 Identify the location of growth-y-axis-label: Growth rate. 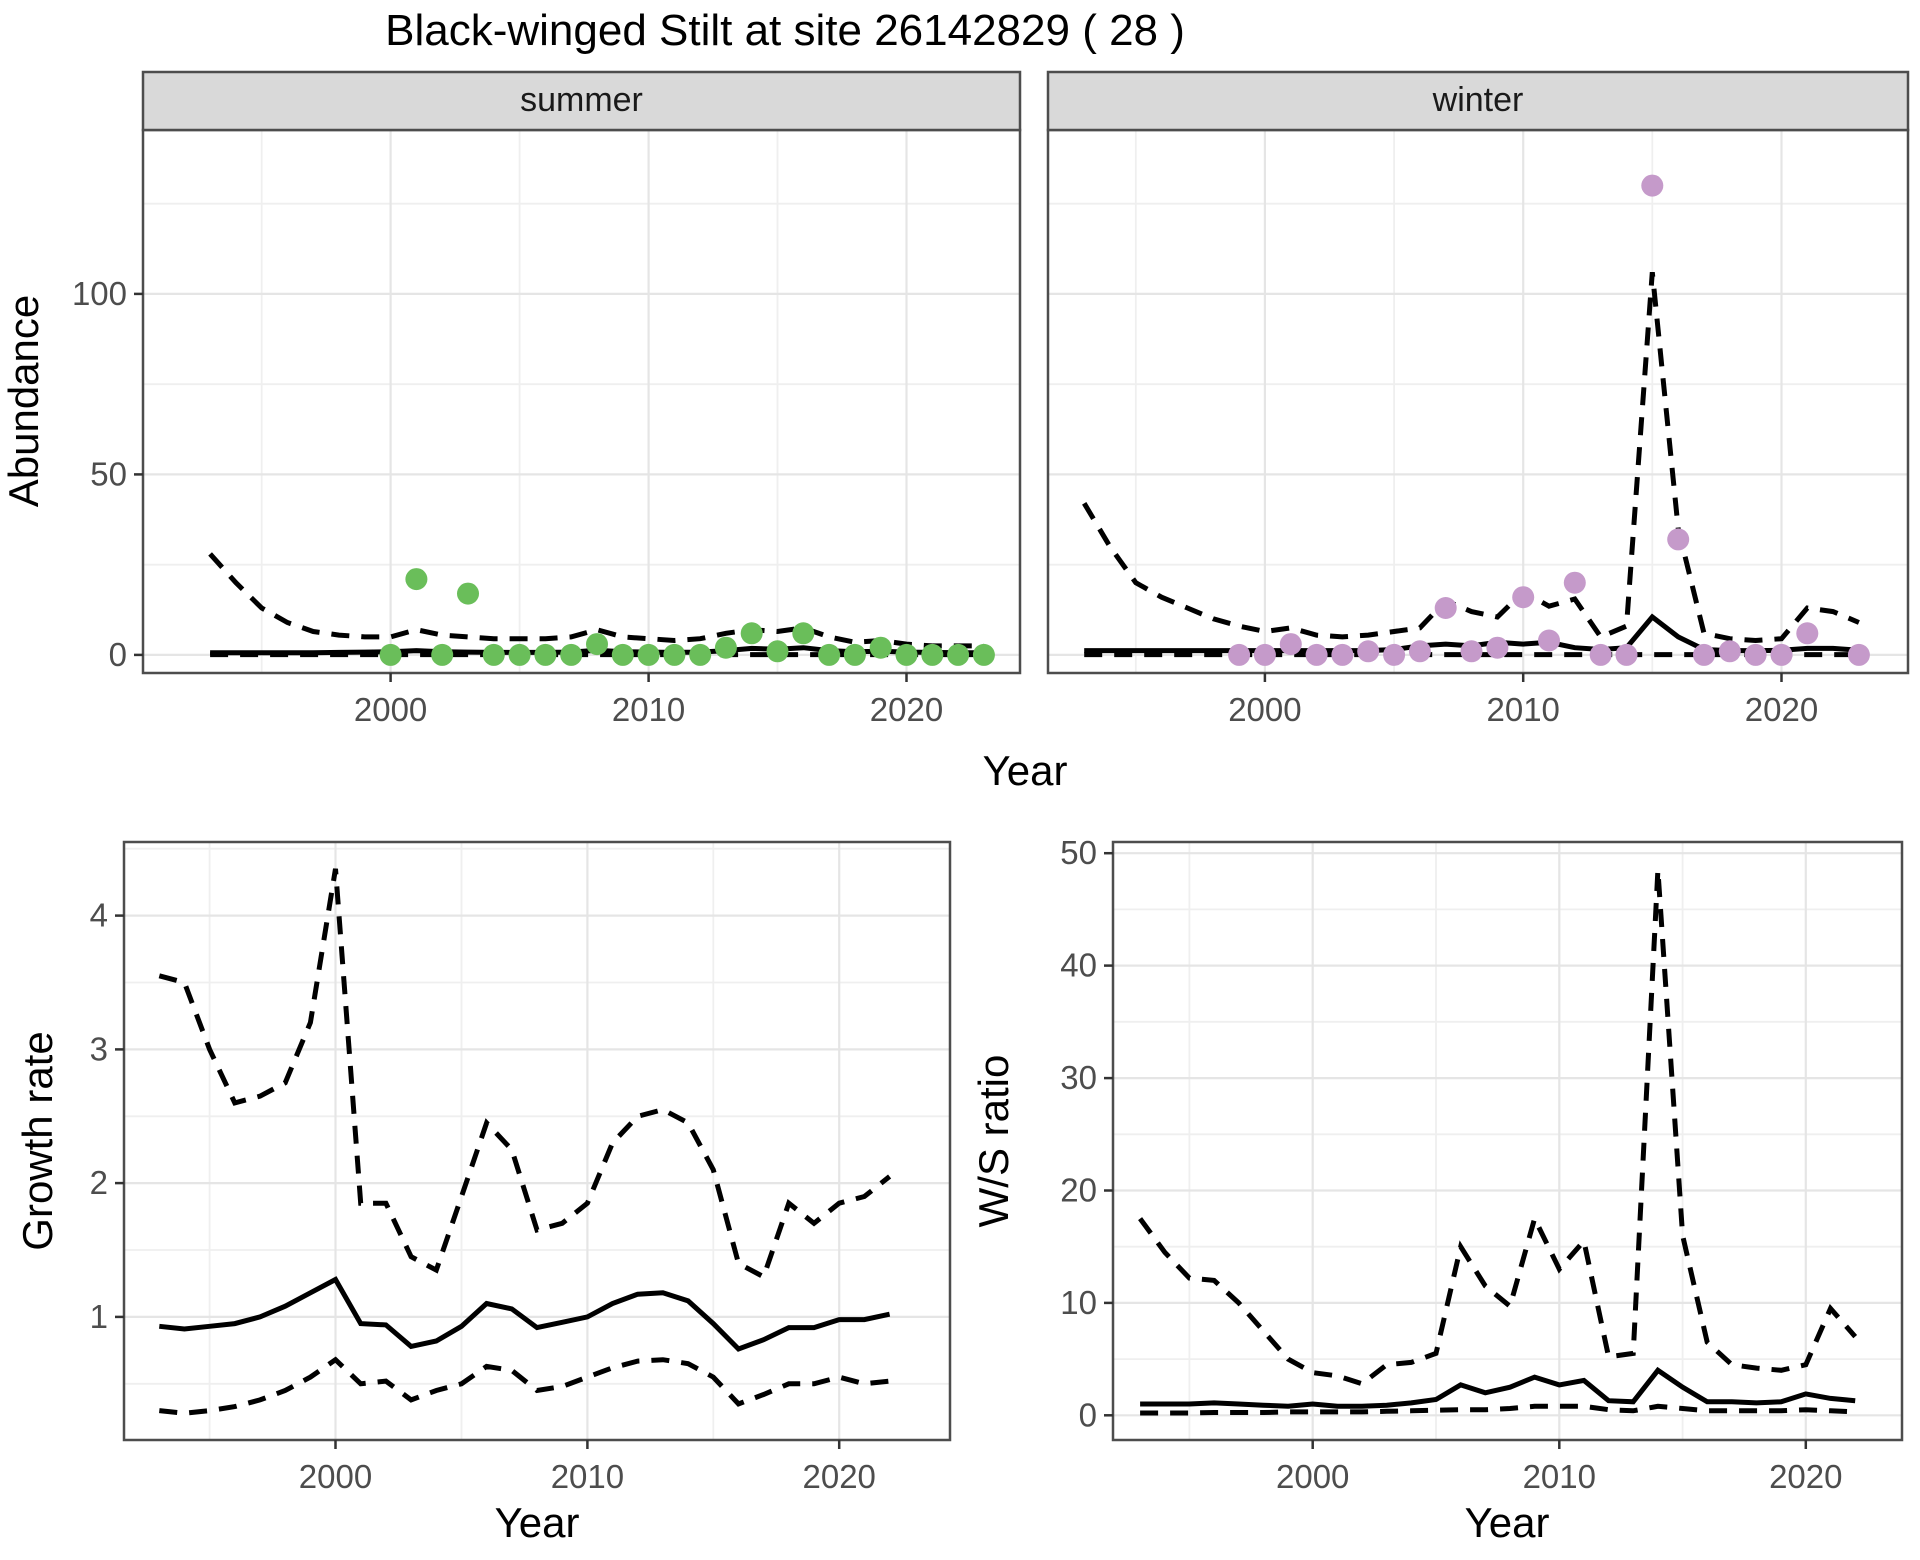
(37, 1140).